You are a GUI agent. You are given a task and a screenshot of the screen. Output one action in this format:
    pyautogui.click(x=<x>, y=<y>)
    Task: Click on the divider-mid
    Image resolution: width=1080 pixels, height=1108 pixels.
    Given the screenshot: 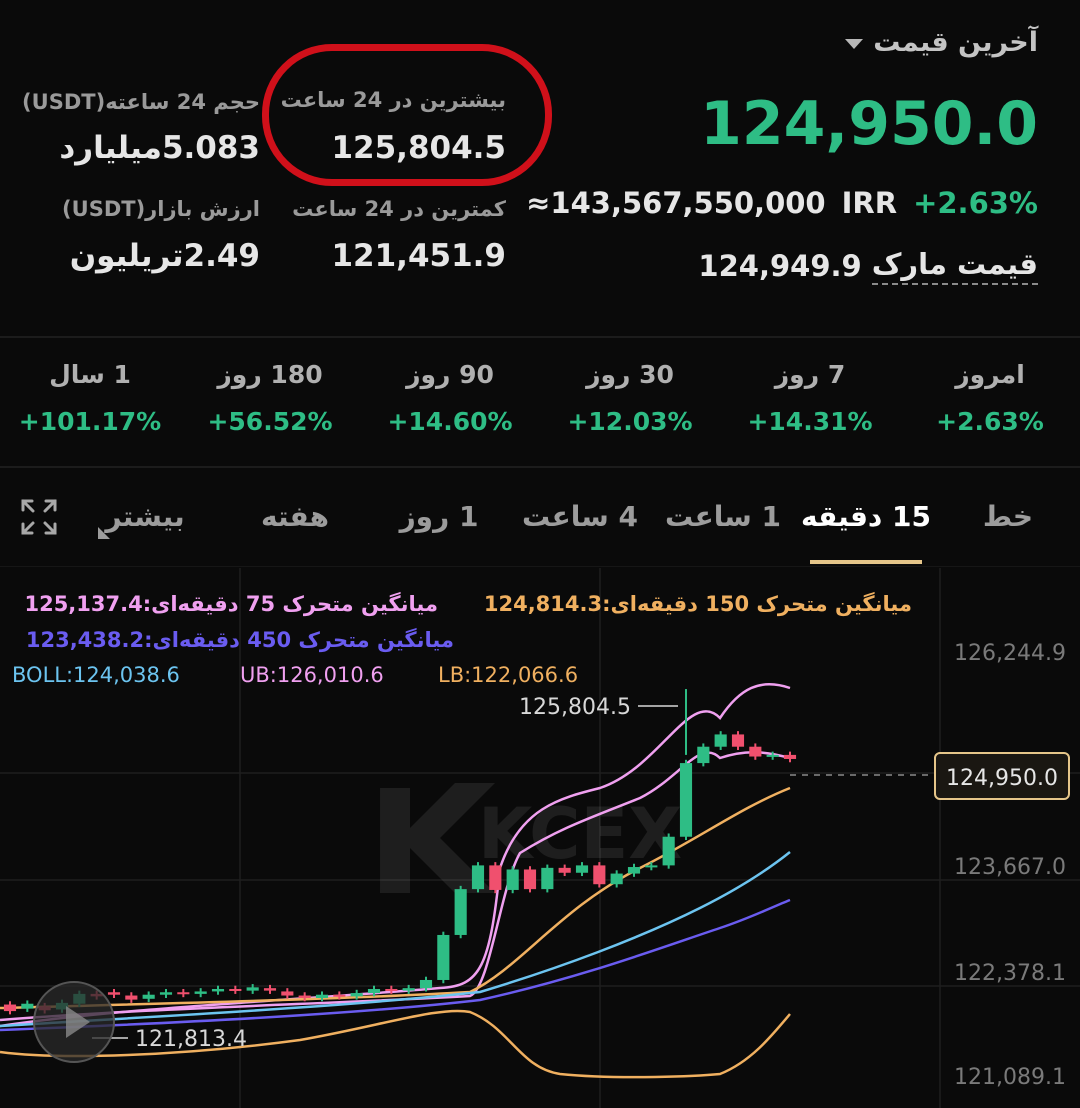 What is the action you would take?
    pyautogui.click(x=540, y=467)
    